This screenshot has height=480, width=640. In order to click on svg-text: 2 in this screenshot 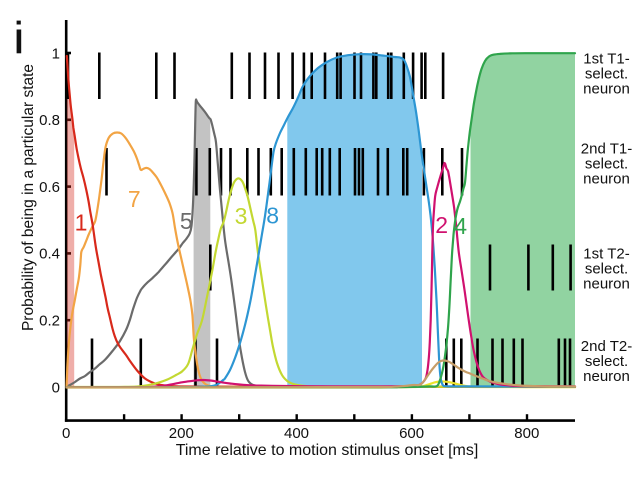, I will do `click(441, 225)`.